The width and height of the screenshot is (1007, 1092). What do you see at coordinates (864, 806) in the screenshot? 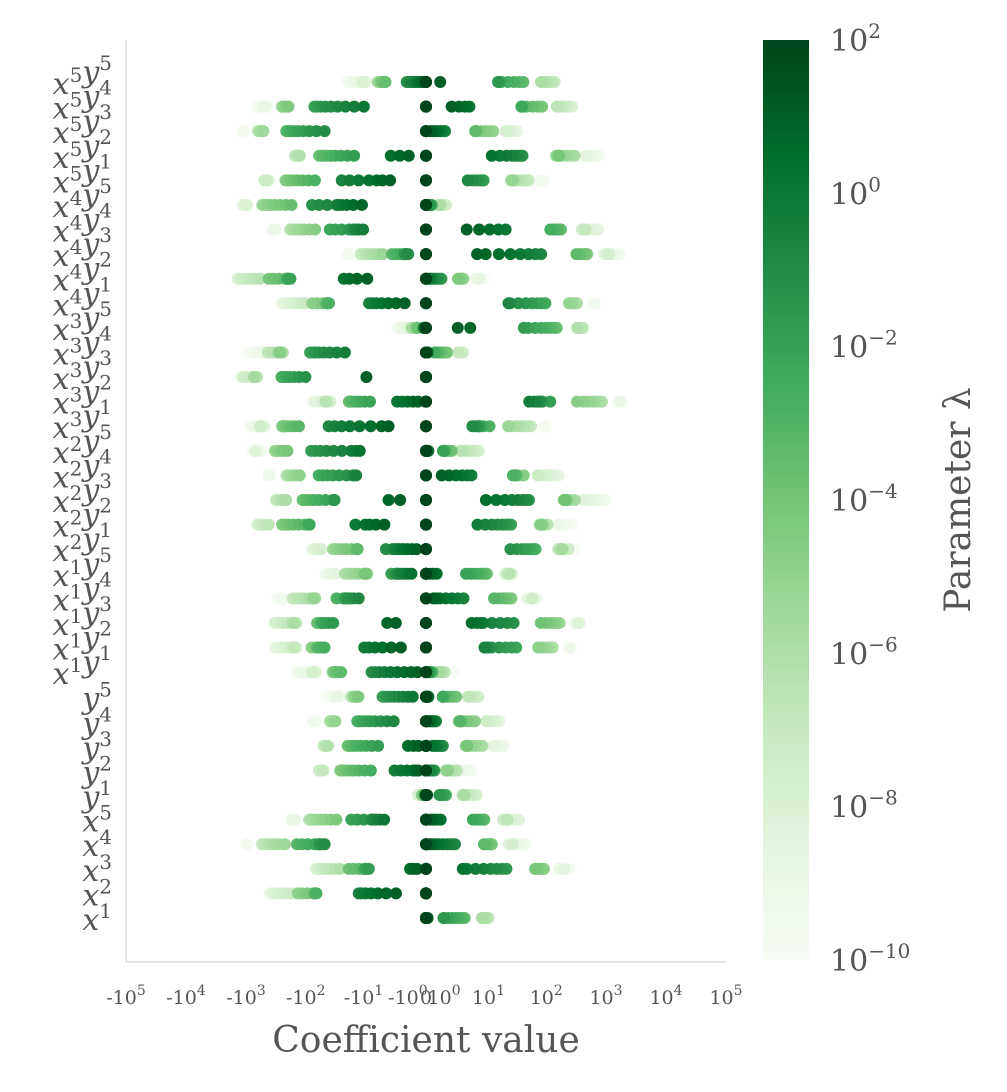
I see `colorbar-tick-label: 10⁻⁸` at bounding box center [864, 806].